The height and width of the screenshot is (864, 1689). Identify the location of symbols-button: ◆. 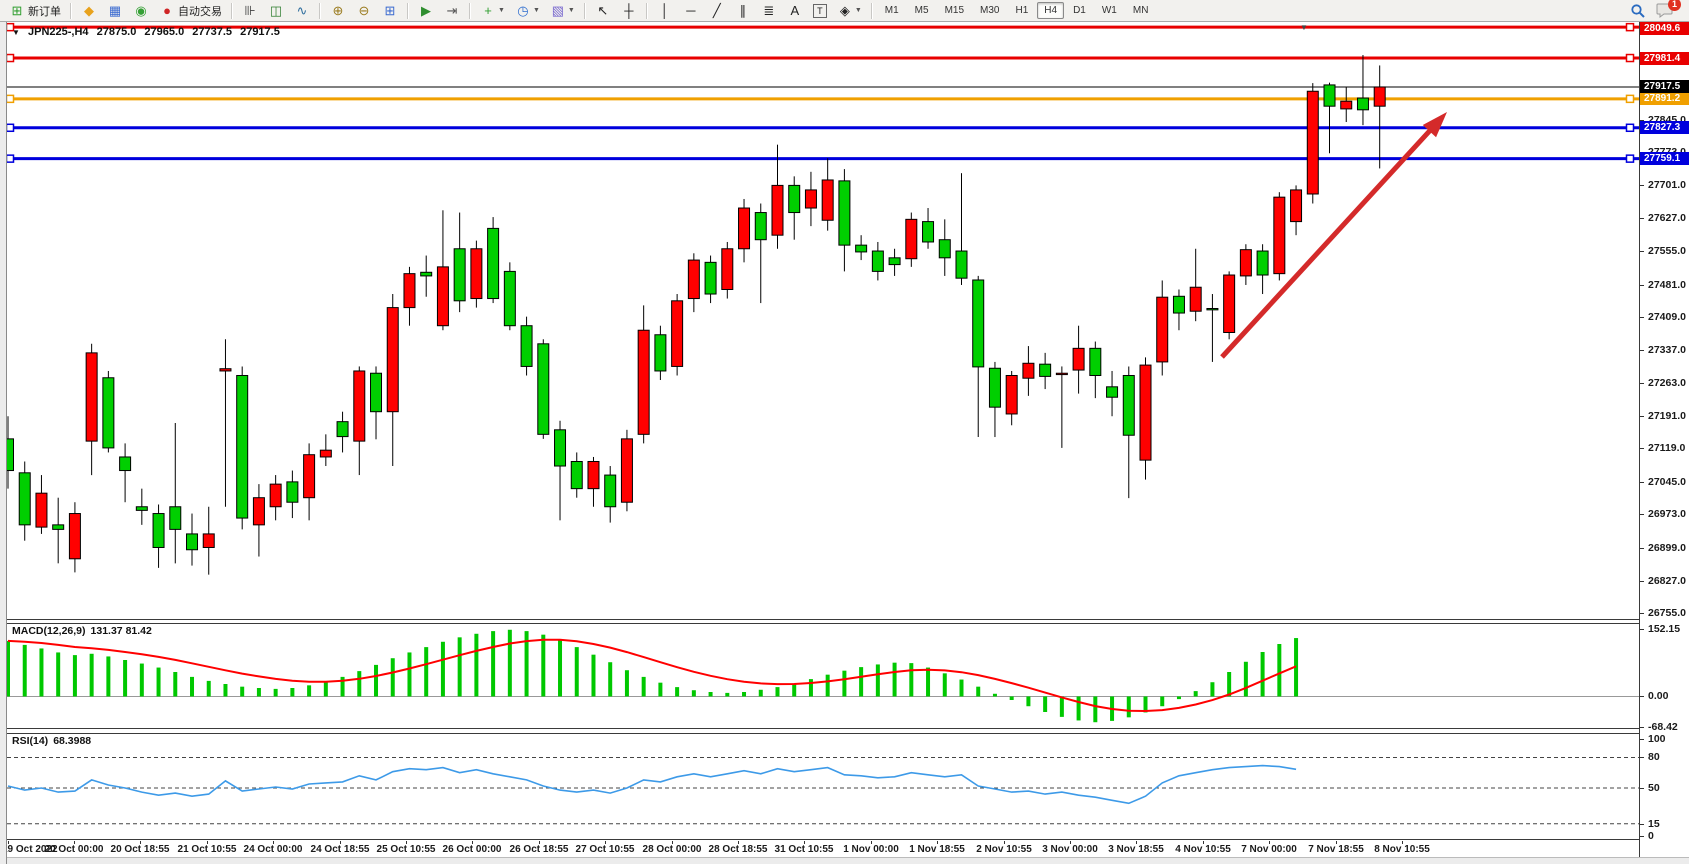
(89, 11).